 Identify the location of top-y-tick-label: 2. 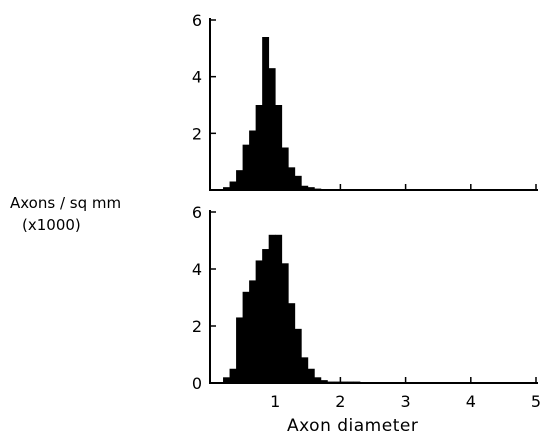
(197, 133).